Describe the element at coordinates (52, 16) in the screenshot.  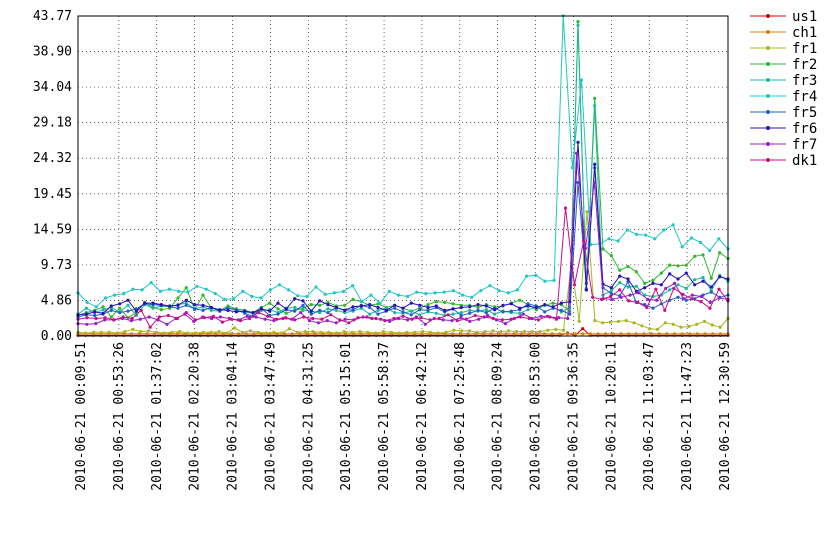
I see `y-tick-label: 43.77` at that location.